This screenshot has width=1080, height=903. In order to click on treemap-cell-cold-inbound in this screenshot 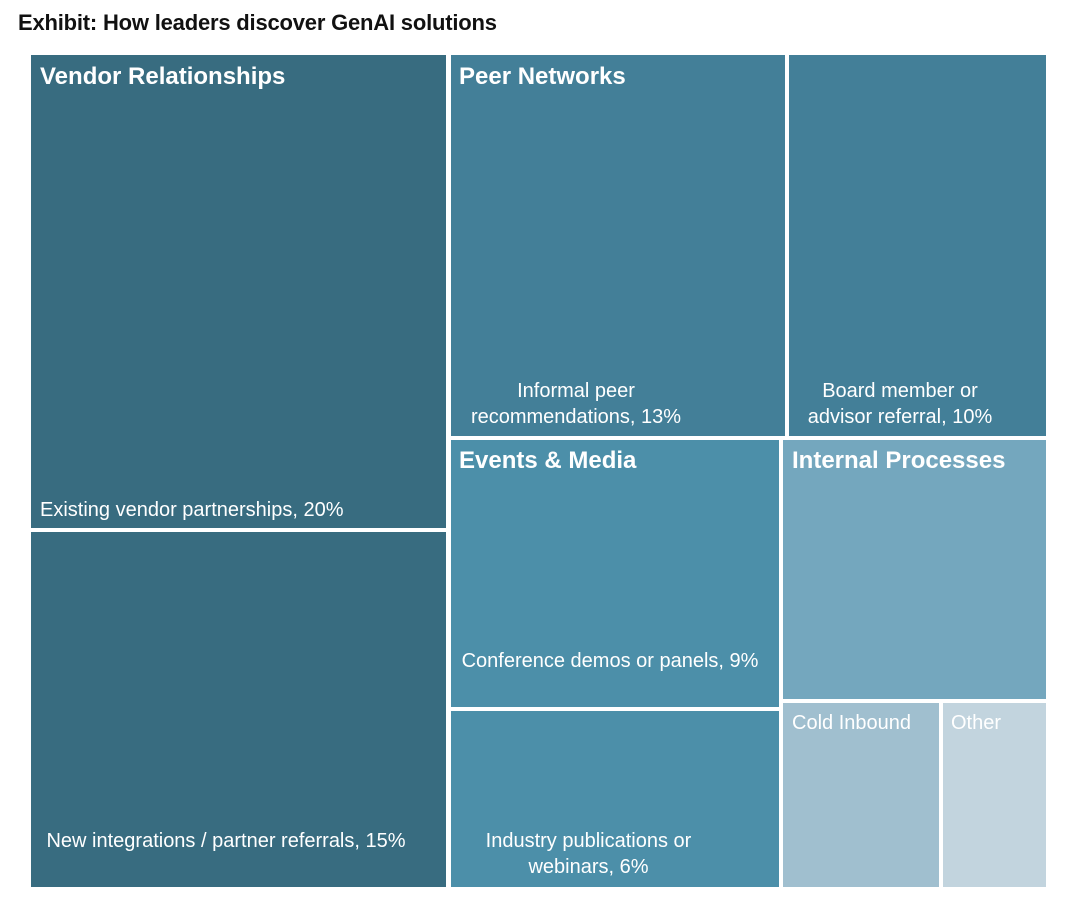, I will do `click(861, 795)`.